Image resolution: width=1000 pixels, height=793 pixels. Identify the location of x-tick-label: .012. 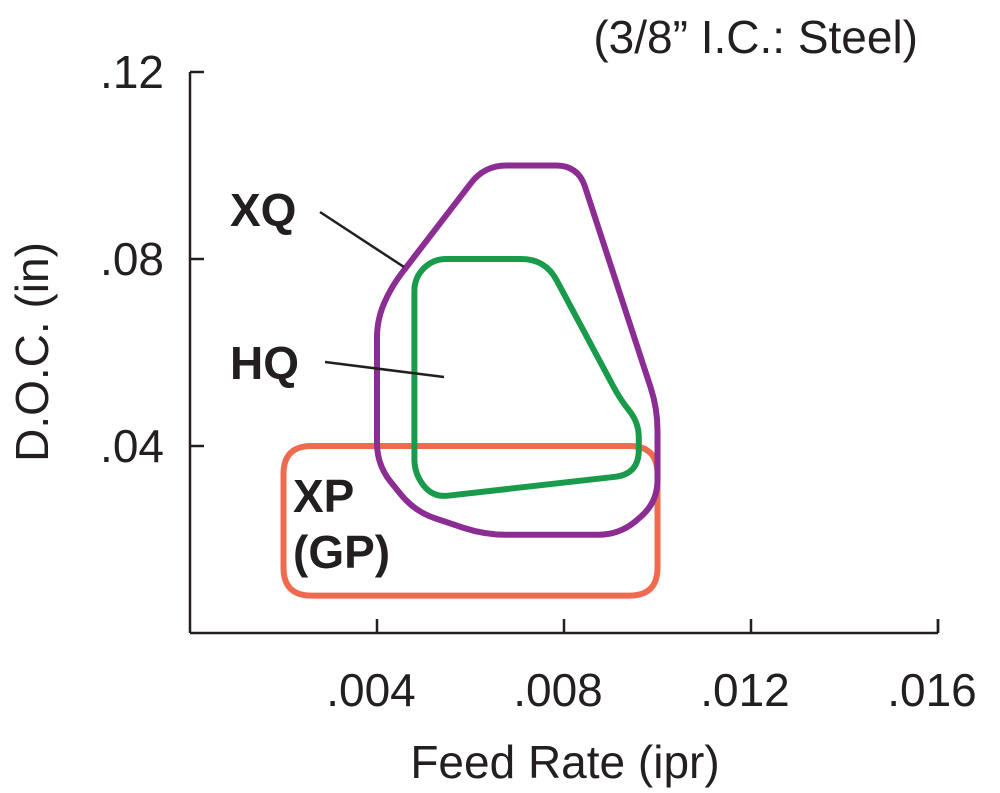
(745, 690).